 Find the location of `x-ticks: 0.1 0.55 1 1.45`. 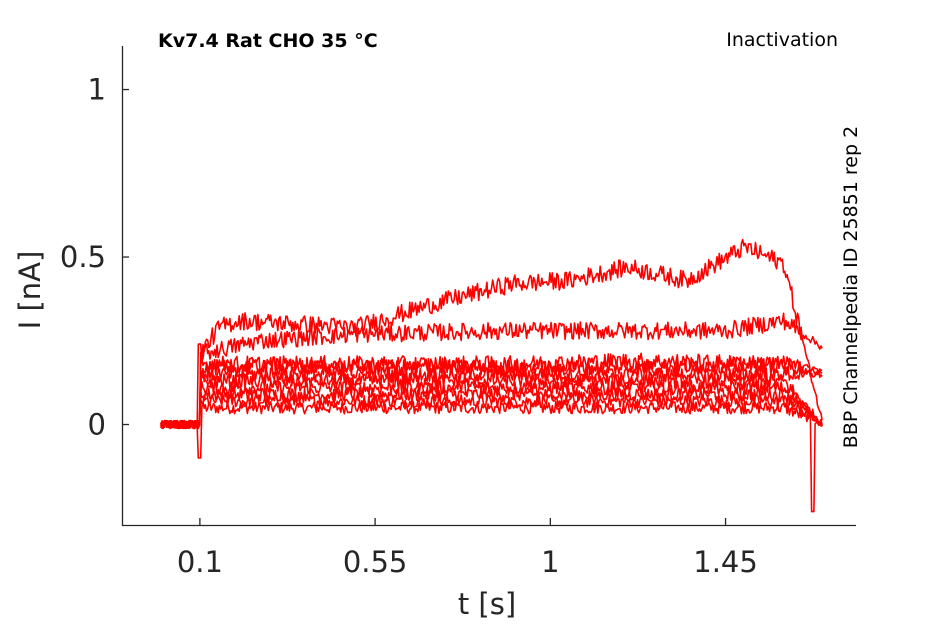

x-ticks: 0.1 0.55 1 1.45 is located at coordinates (467, 548).